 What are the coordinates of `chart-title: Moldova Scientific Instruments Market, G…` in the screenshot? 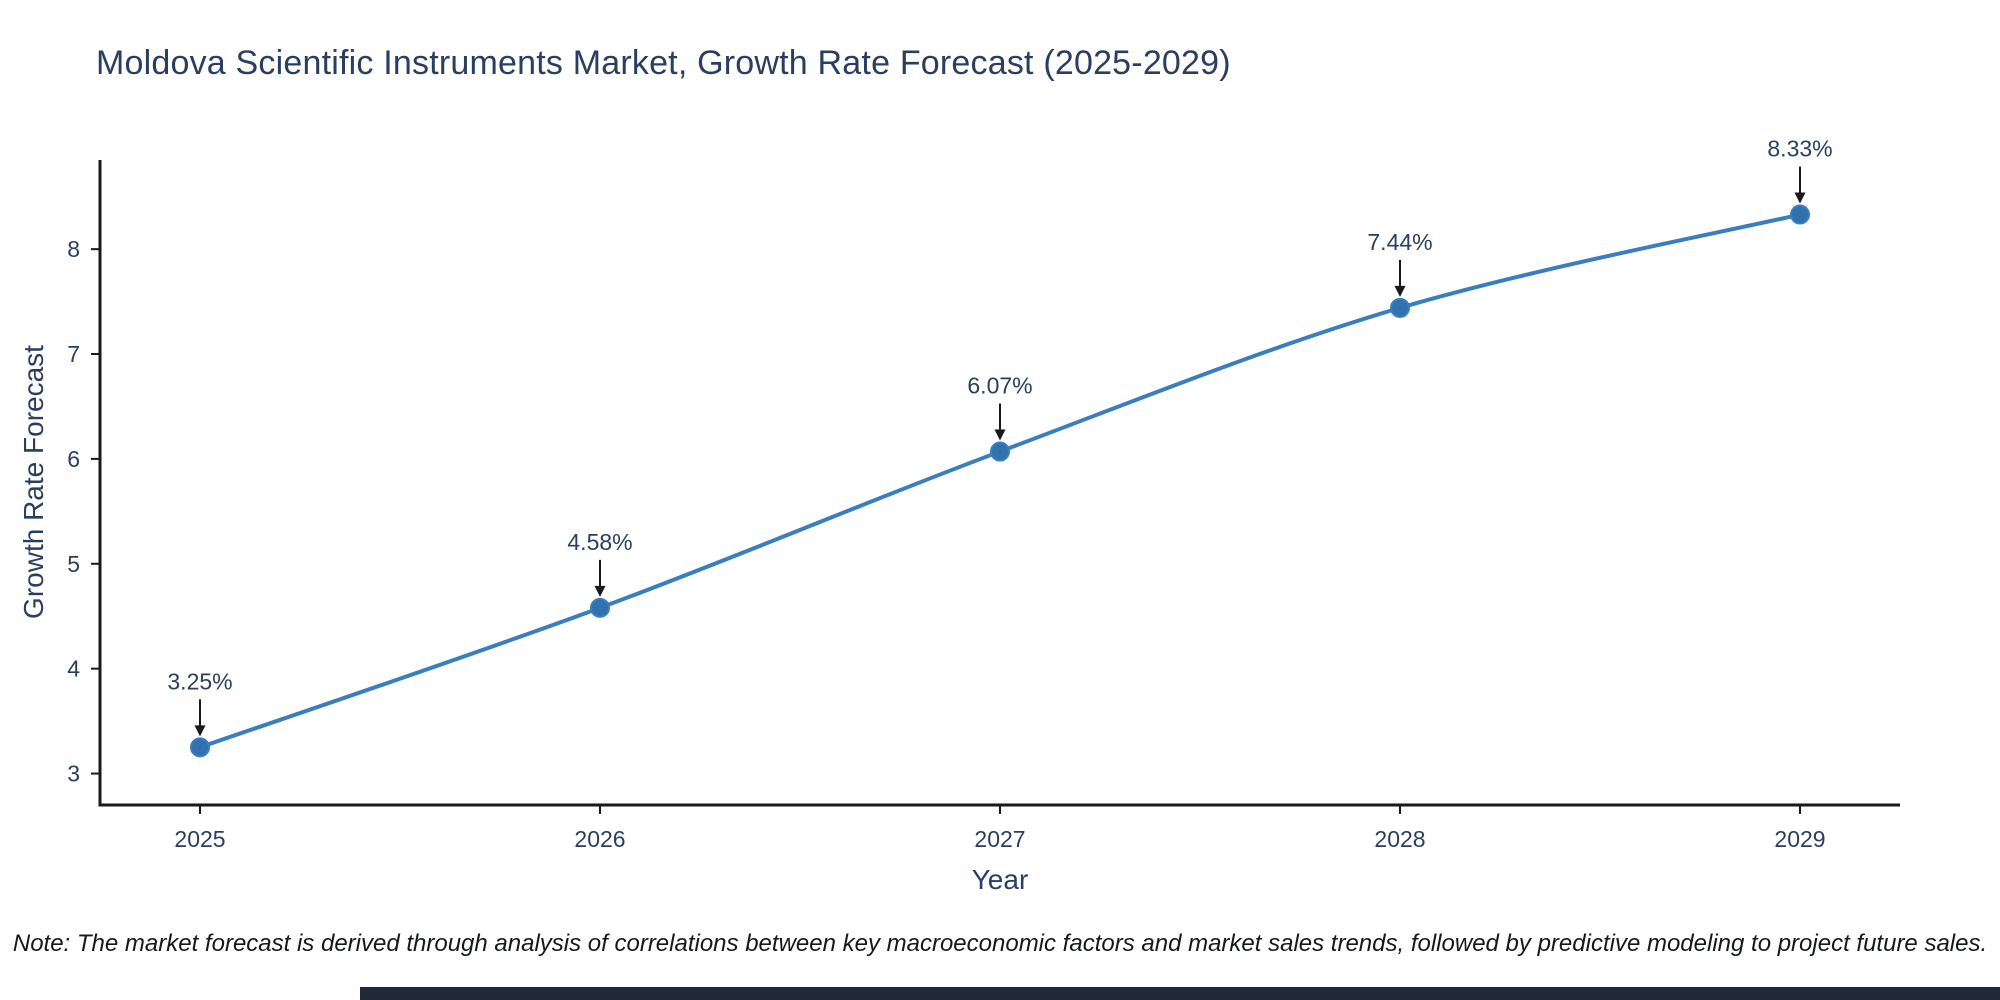 It's located at (663, 63).